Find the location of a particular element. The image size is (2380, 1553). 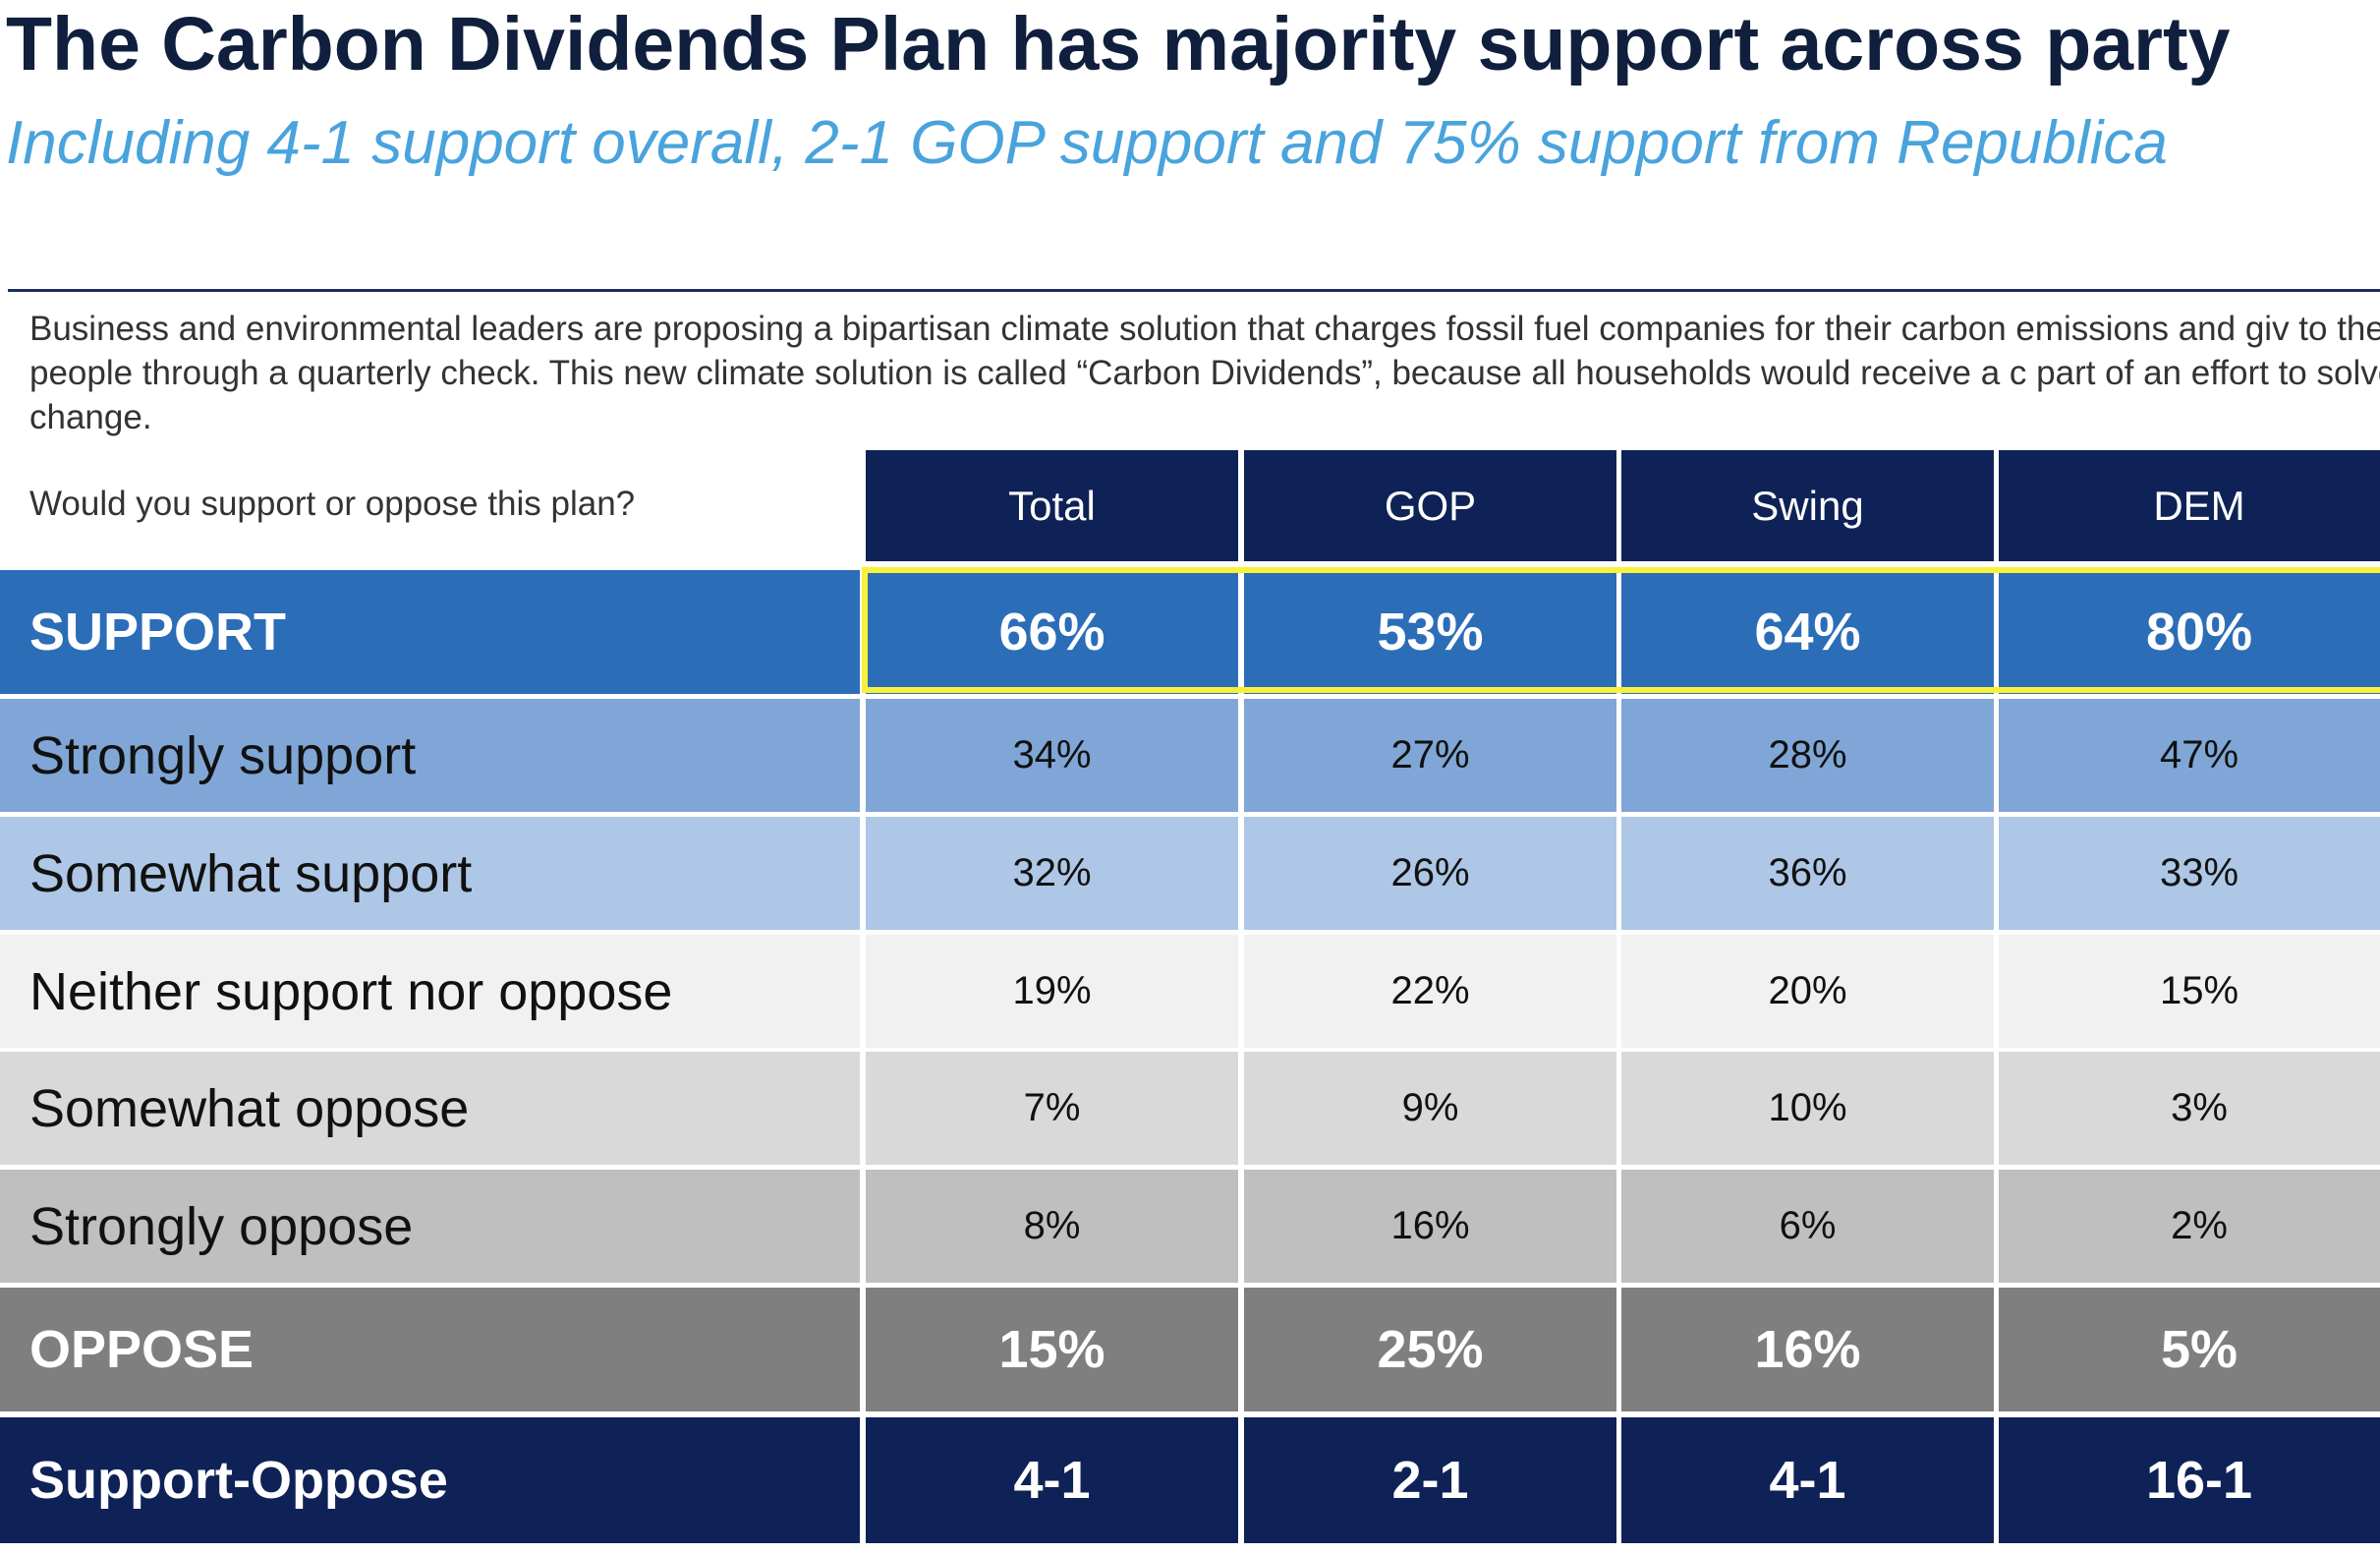

cell-support-oppose-dem: 16-1 is located at coordinates (2189, 1480).